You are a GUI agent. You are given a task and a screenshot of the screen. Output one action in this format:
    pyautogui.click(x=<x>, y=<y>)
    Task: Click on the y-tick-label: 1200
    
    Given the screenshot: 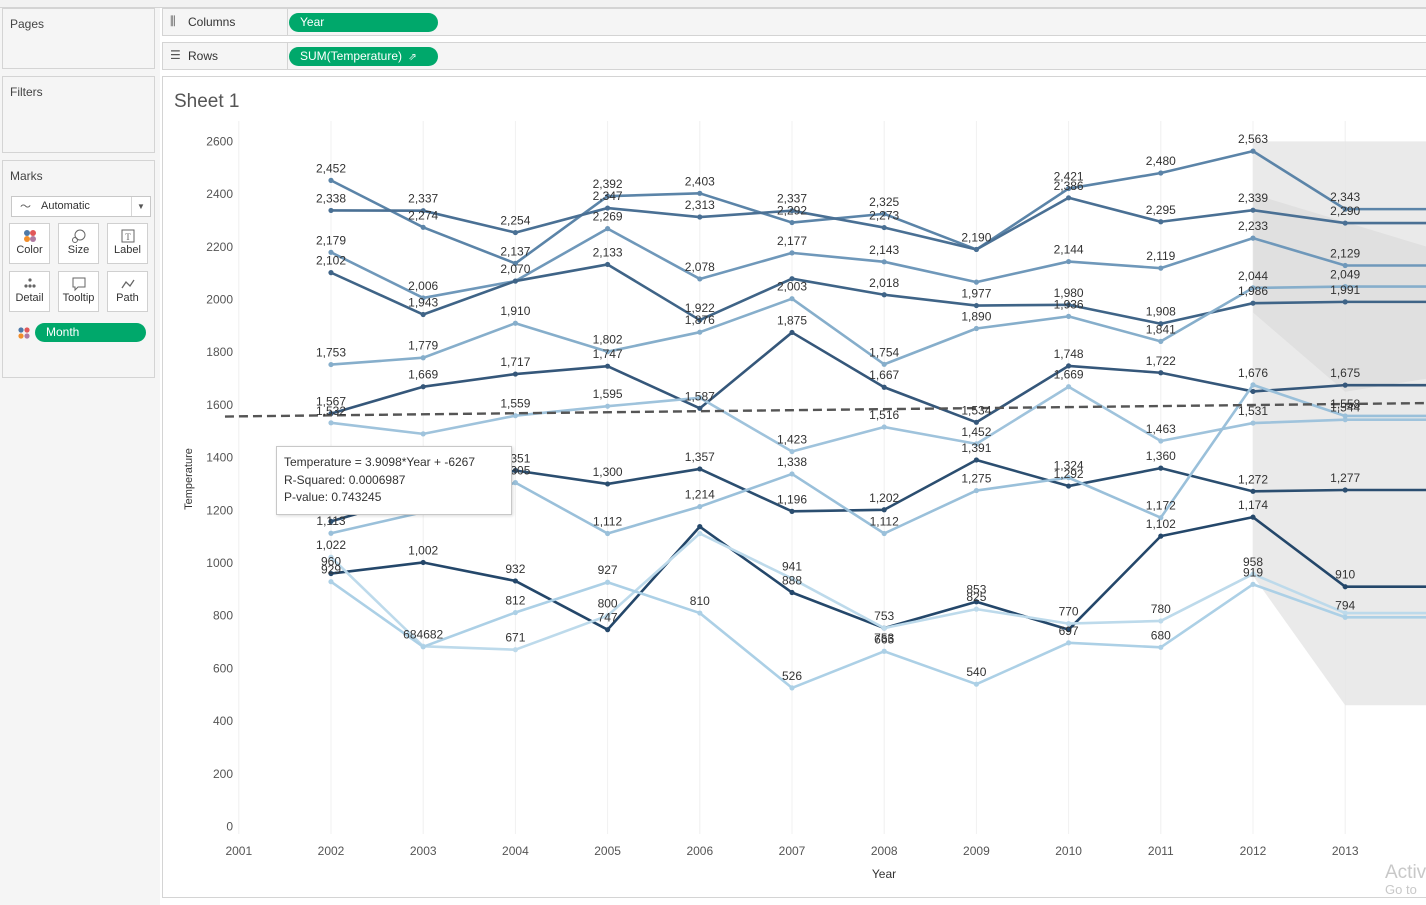 What is the action you would take?
    pyautogui.click(x=219, y=510)
    